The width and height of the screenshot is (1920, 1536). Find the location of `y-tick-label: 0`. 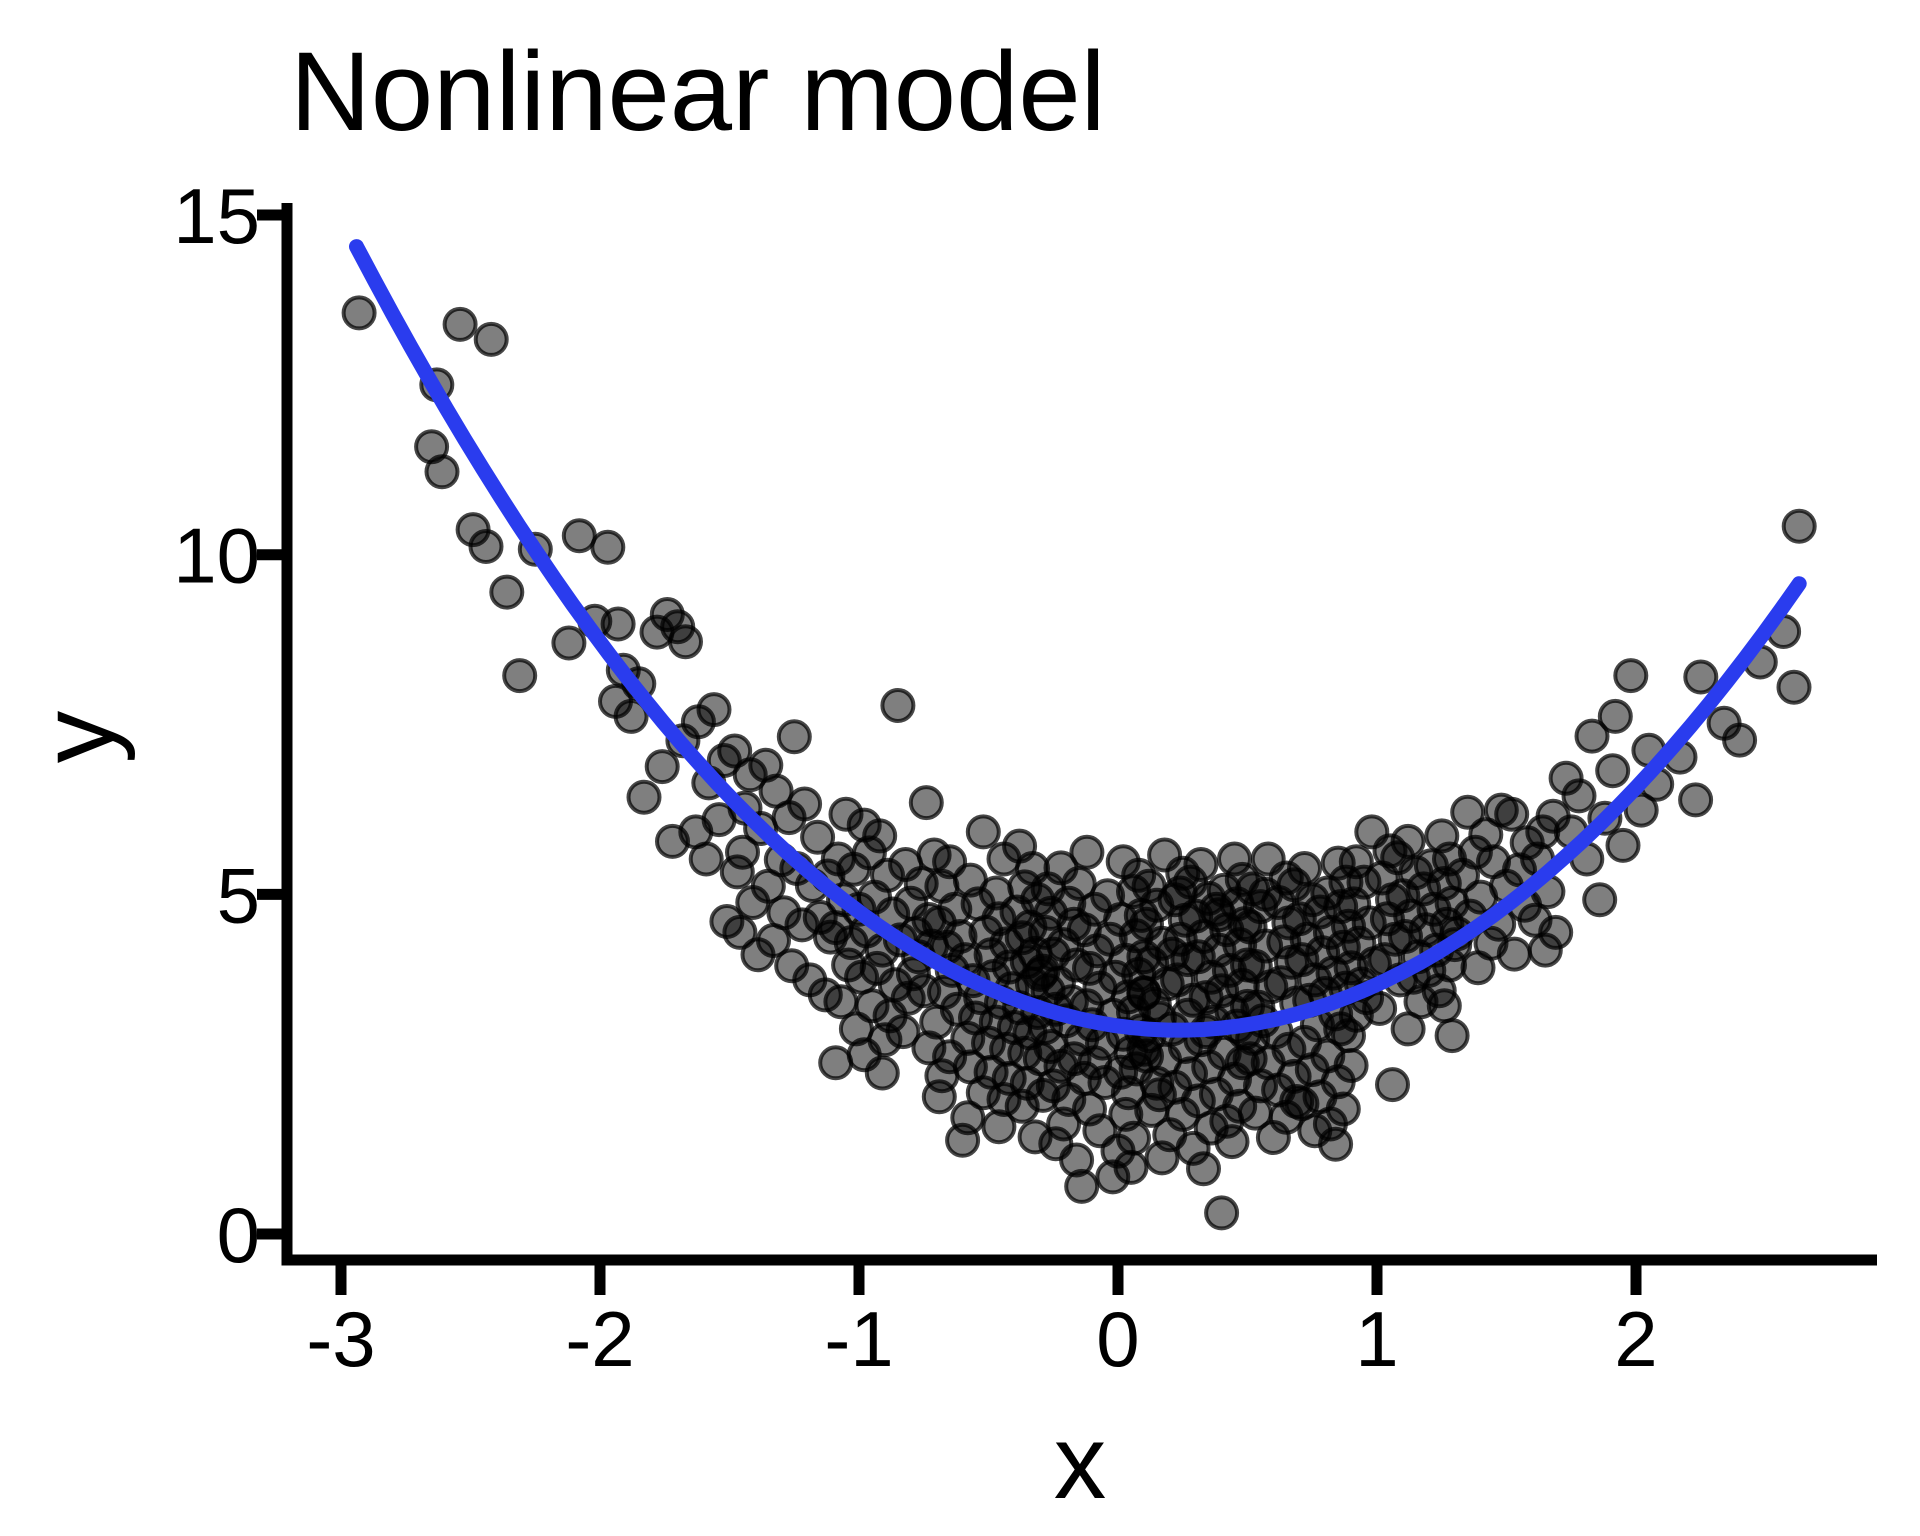

y-tick-label: 0 is located at coordinates (238, 1235).